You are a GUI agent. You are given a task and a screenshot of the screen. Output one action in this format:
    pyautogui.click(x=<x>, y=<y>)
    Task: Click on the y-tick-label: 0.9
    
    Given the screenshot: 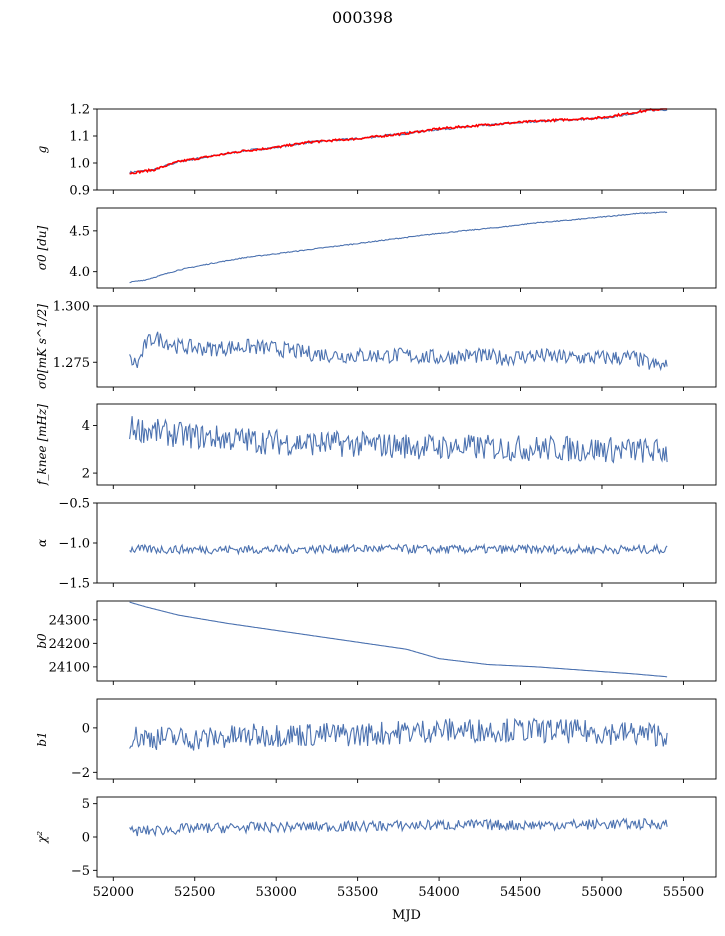 What is the action you would take?
    pyautogui.click(x=79, y=191)
    